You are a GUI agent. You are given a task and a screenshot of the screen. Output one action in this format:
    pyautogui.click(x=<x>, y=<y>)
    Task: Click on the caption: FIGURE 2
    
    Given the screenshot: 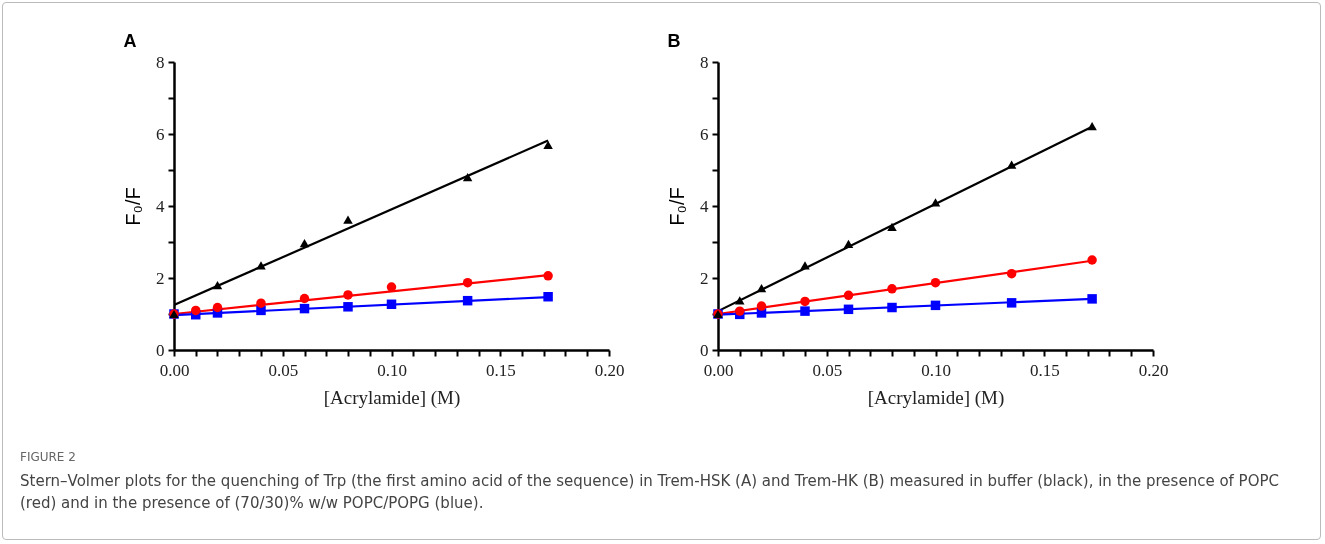 What is the action you would take?
    pyautogui.click(x=48, y=457)
    